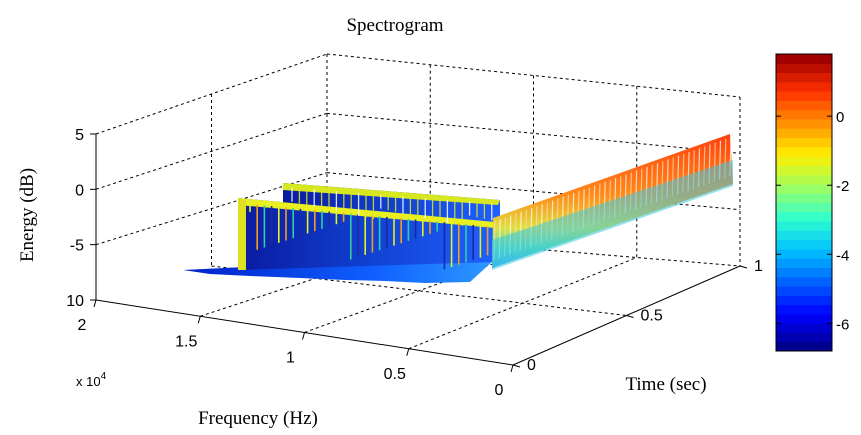 This screenshot has height=435, width=861. What do you see at coordinates (371, 228) in the screenshot?
I see `wall-stripes` at bounding box center [371, 228].